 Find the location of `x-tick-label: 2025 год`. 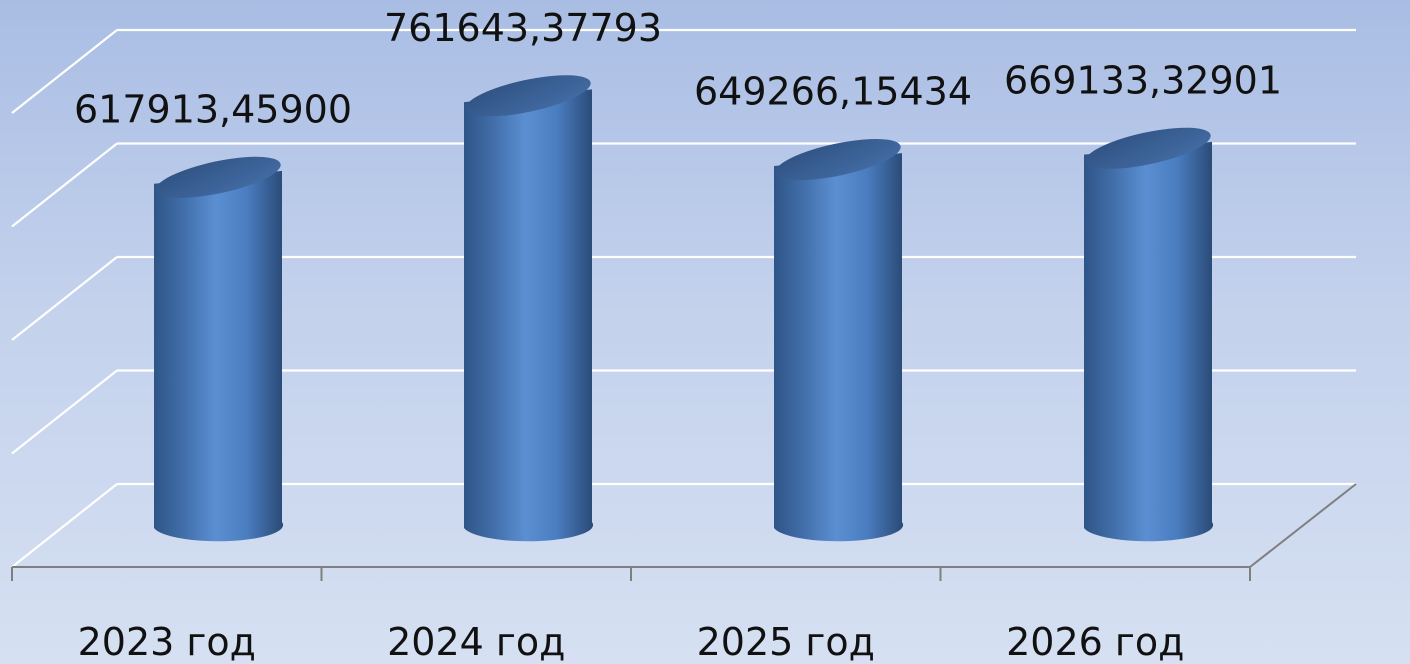

x-tick-label: 2025 год is located at coordinates (786, 642).